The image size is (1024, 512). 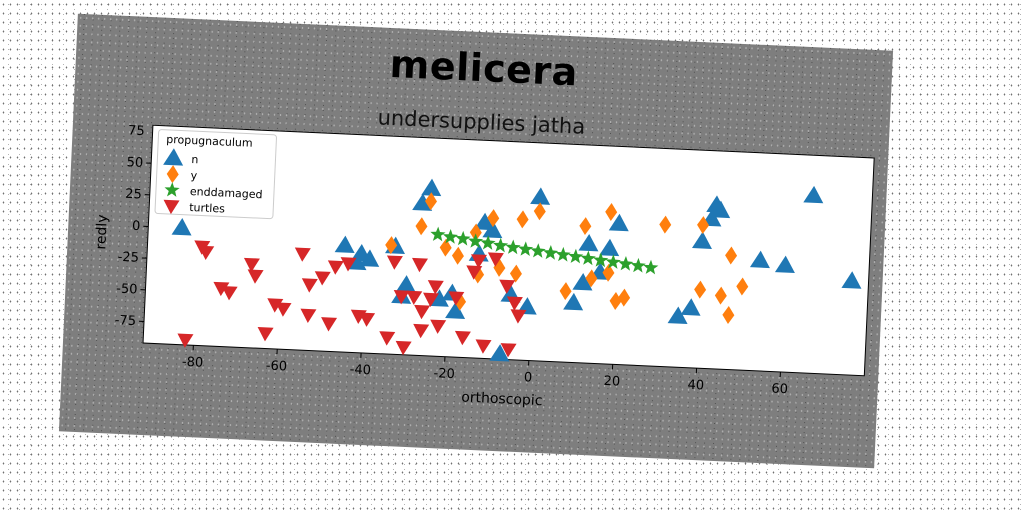 I want to click on x-tick-label: -40, so click(x=360, y=370).